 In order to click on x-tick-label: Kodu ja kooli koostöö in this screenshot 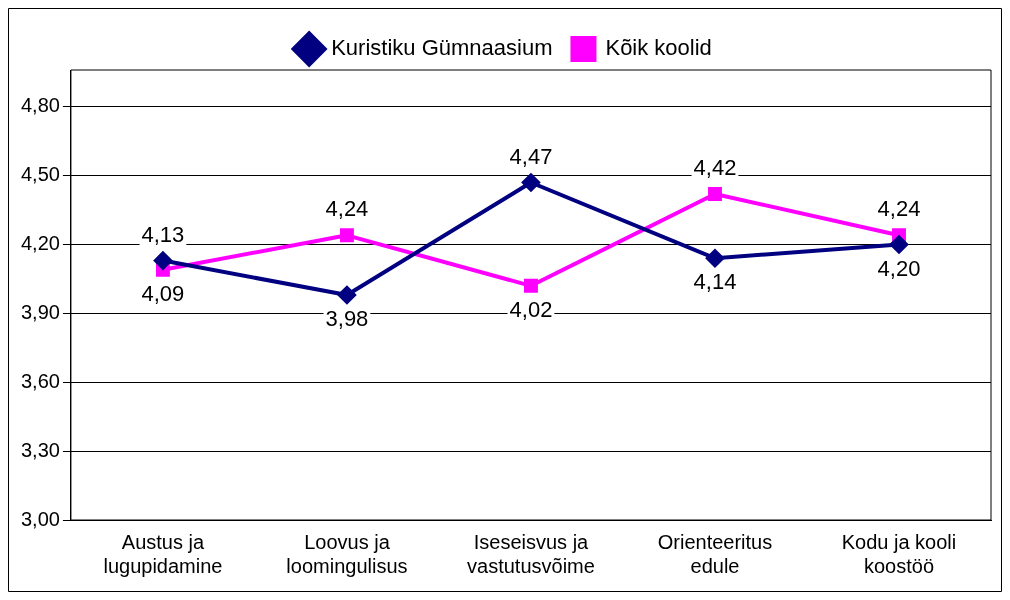, I will do `click(899, 553)`.